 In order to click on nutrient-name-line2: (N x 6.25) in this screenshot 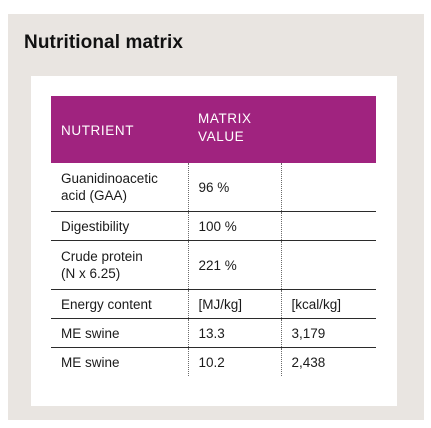, I will do `click(91, 273)`.